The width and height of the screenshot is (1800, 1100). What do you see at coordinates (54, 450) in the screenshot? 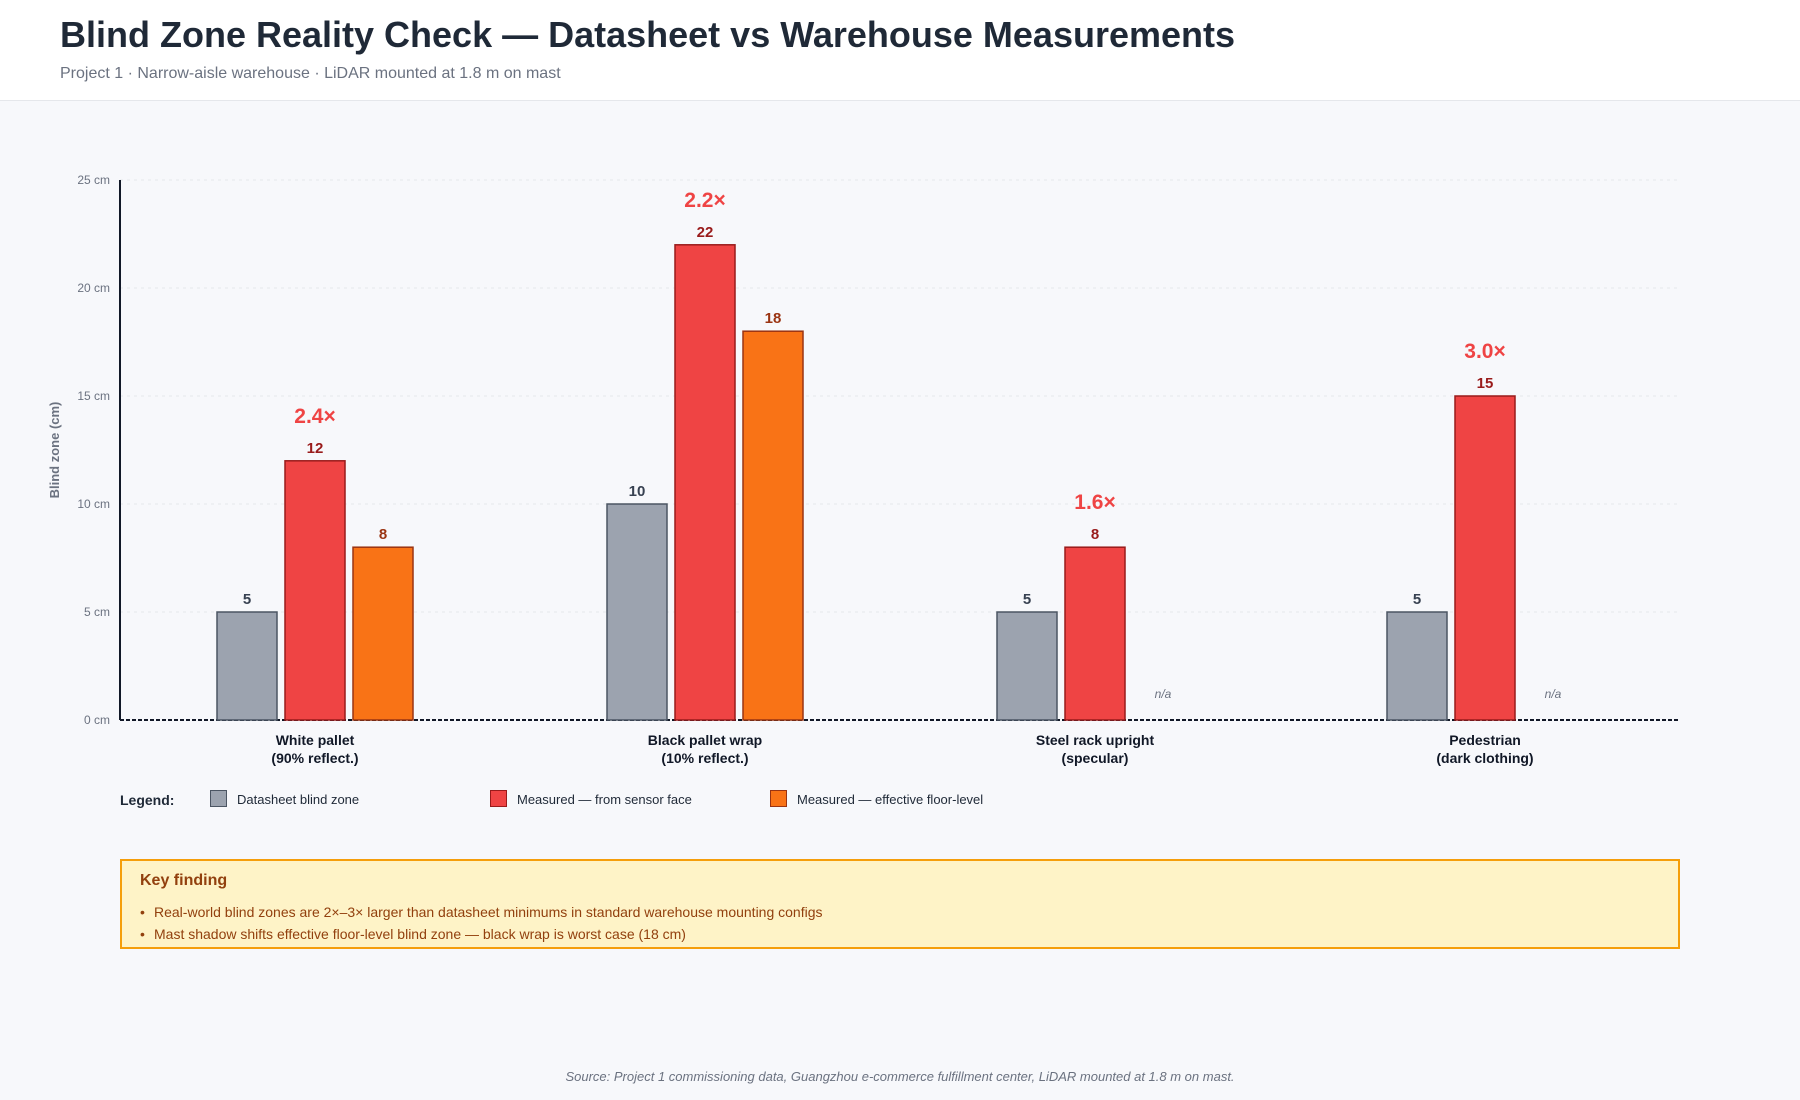
I see `y-axis-label: Blind zone (cm)` at bounding box center [54, 450].